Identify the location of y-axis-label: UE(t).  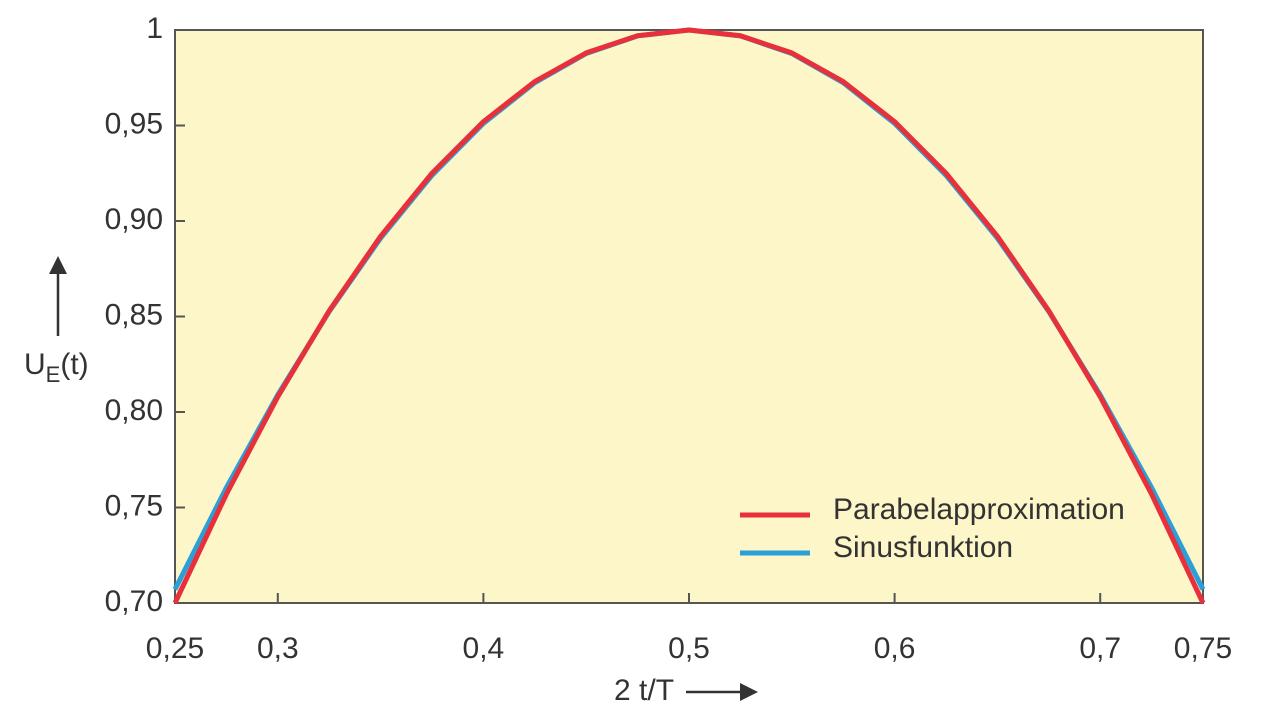
(56, 367).